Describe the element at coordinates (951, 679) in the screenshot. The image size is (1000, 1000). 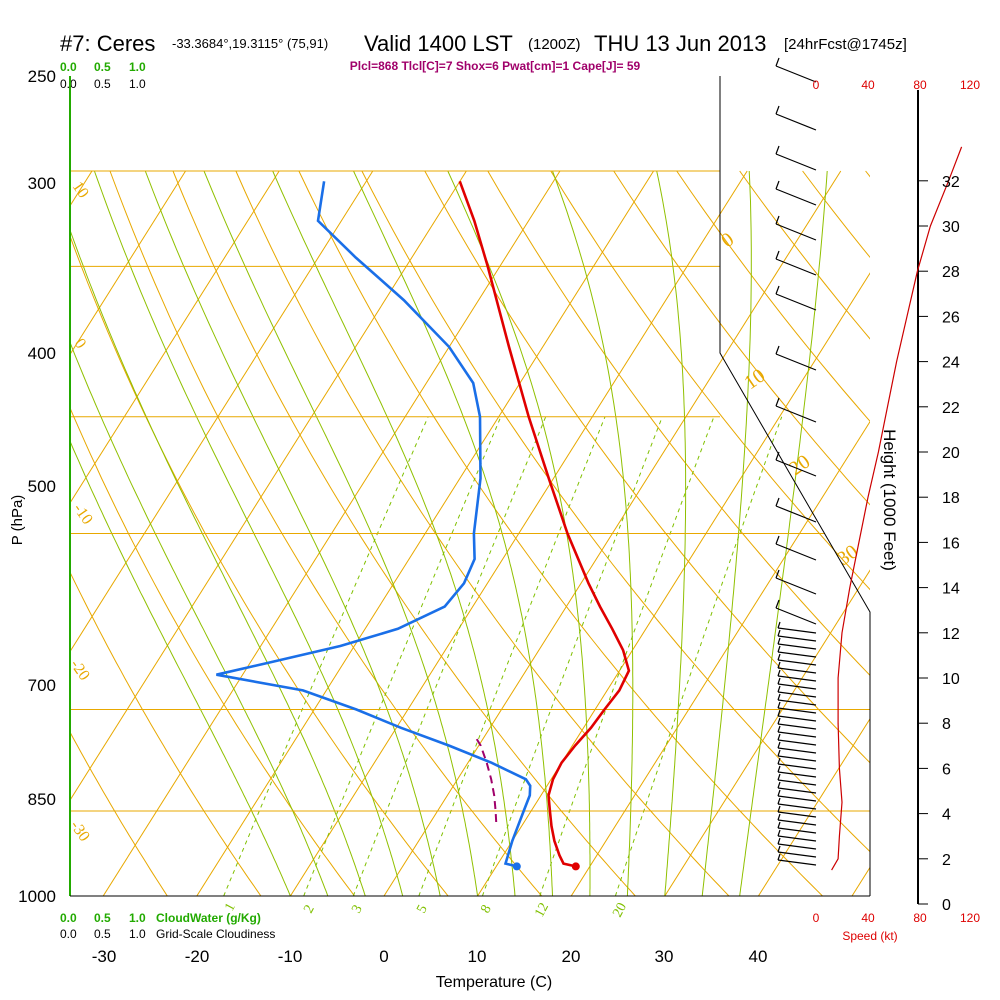
I see `height-tick-label: 10` at that location.